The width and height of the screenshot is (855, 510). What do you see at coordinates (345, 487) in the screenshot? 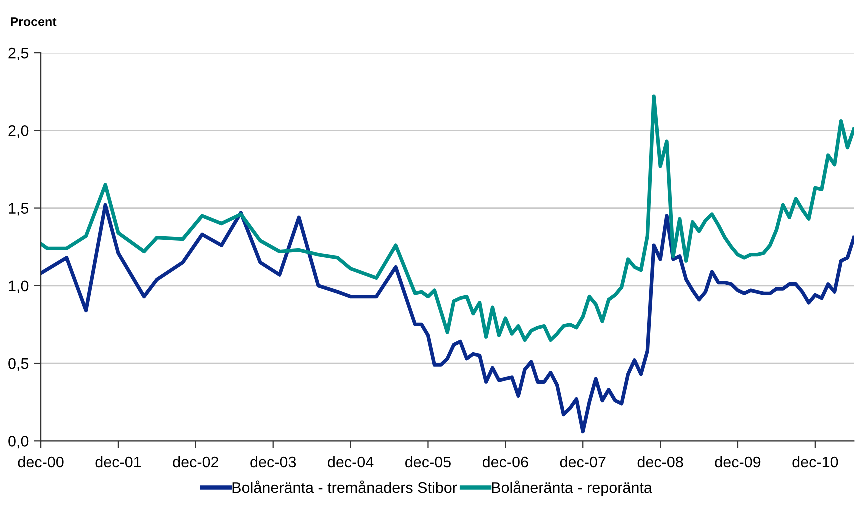
I see `legend-label: Bolåneränta - tremånaders Stibor` at bounding box center [345, 487].